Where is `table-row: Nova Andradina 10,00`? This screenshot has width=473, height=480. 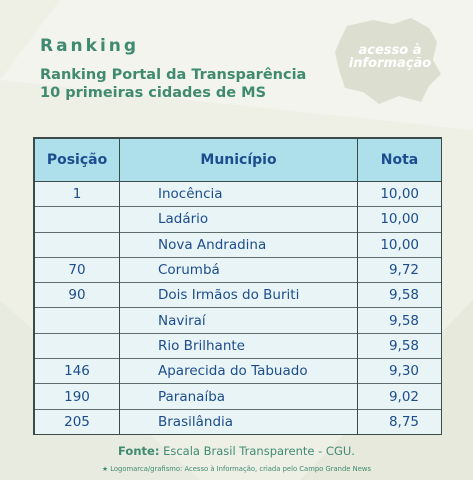 table-row: Nova Andradina 10,00 is located at coordinates (238, 244).